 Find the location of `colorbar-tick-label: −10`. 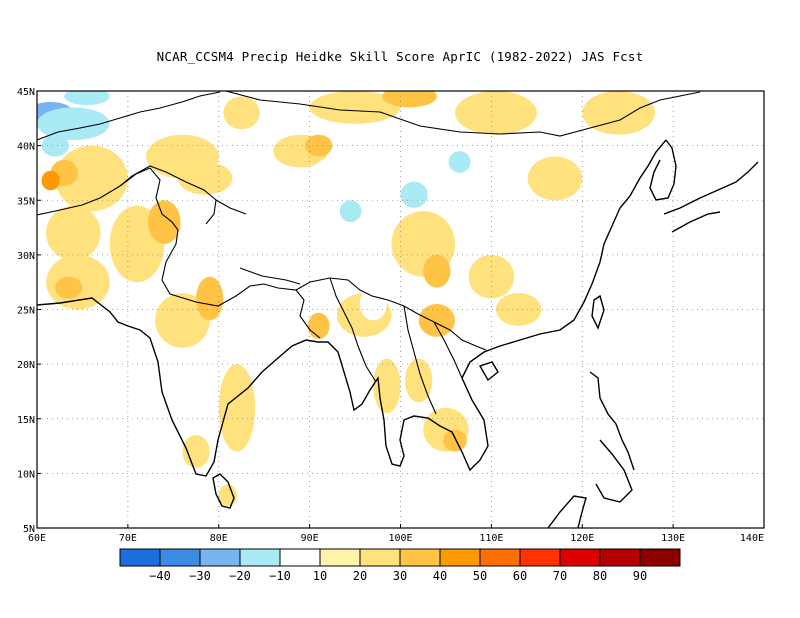

colorbar-tick-label: −10 is located at coordinates (280, 576).